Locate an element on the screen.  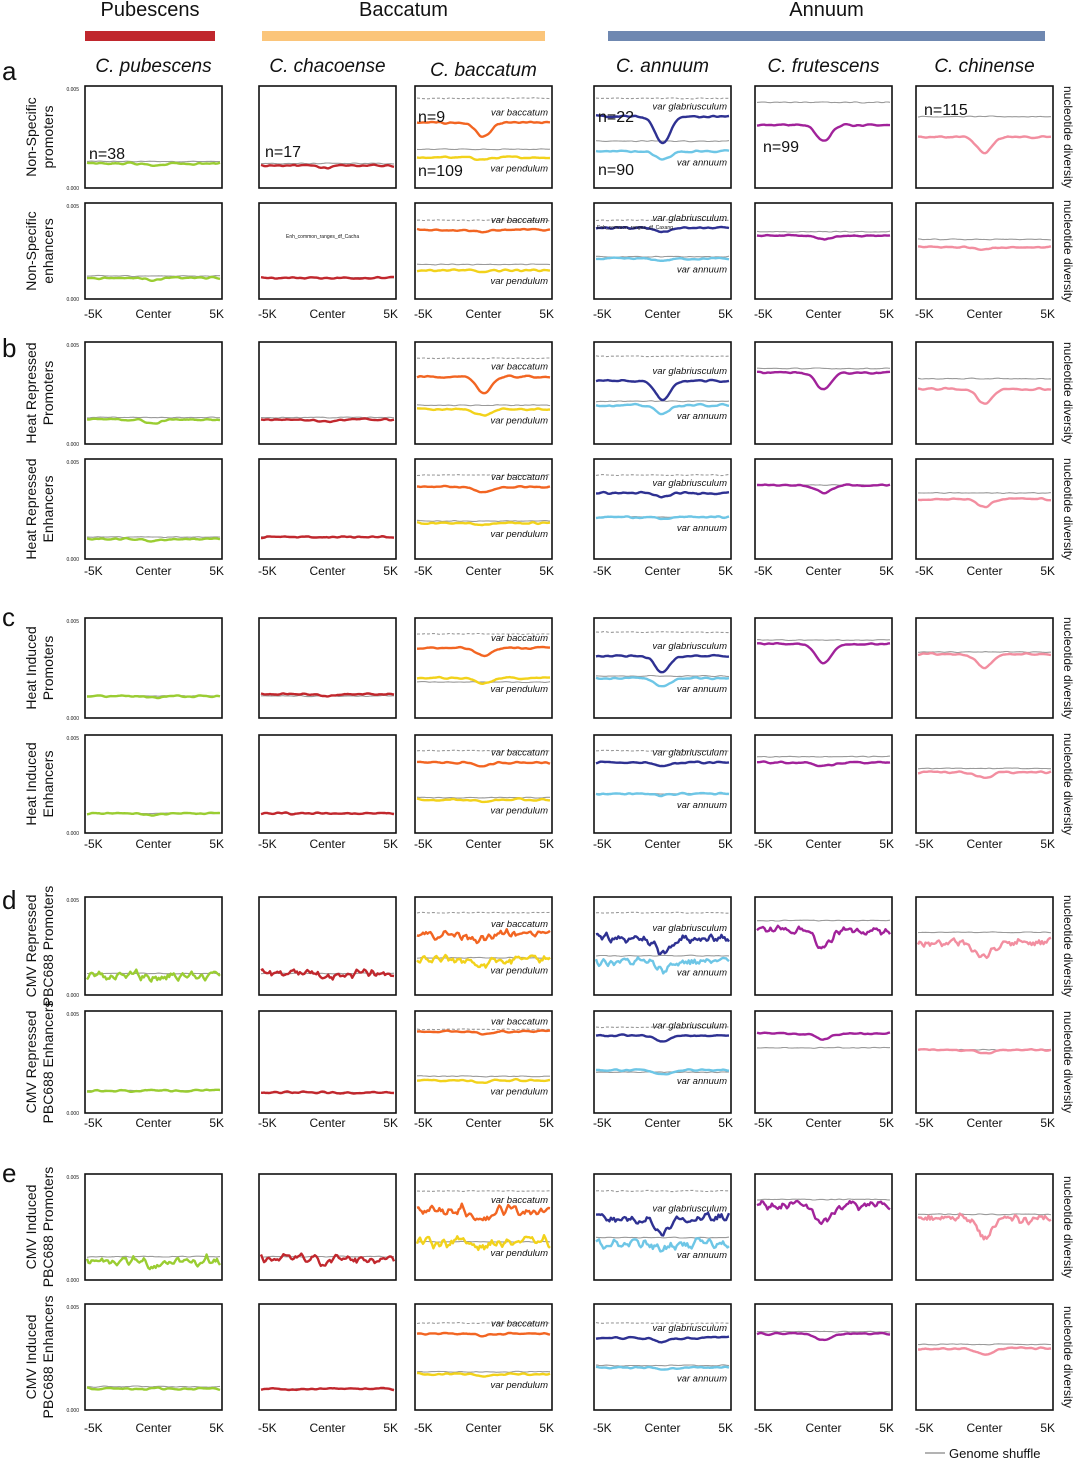
panel-cmv-induced-pbc688-promoters-c-annuum: var glabriusculum var annuum is located at coordinates (662, 1227).